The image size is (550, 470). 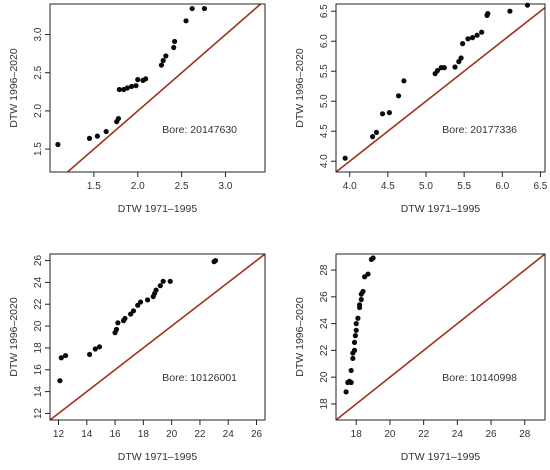 I want to click on x-tick-label: 6.0, so click(x=502, y=186).